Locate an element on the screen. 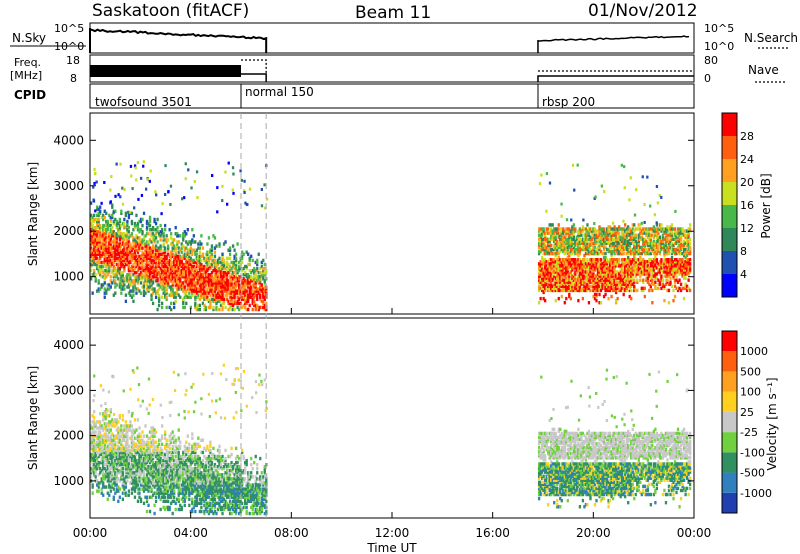  power-colorbar-tick-4: 20 is located at coordinates (747, 182).